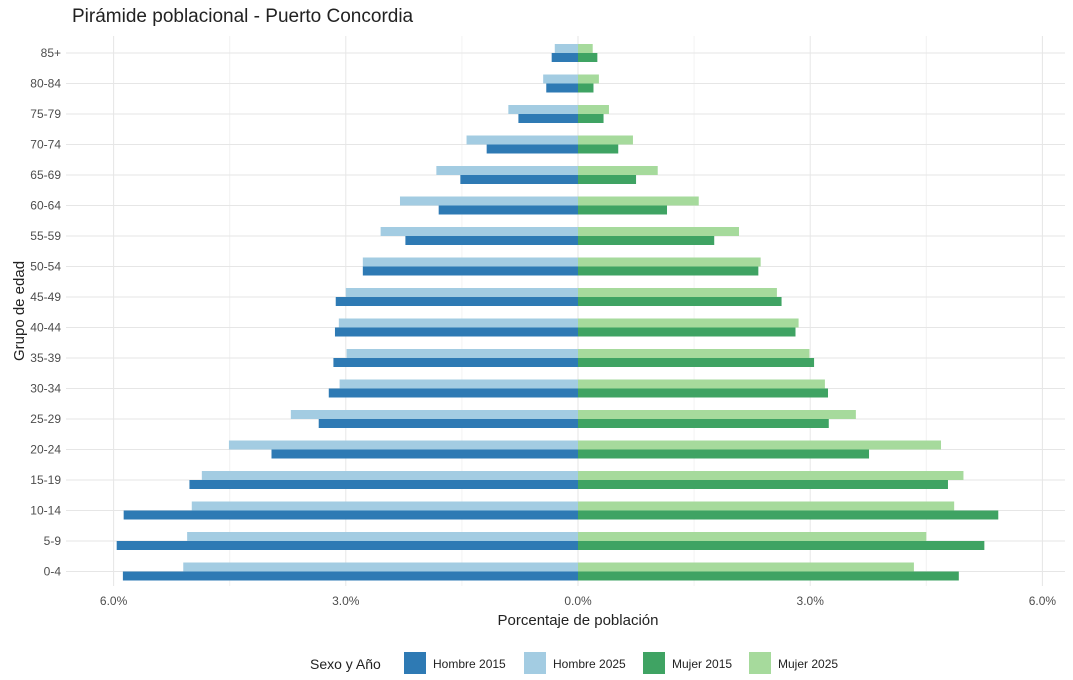  Describe the element at coordinates (45, 236) in the screenshot. I see `y-tick-label: 55-59` at that location.